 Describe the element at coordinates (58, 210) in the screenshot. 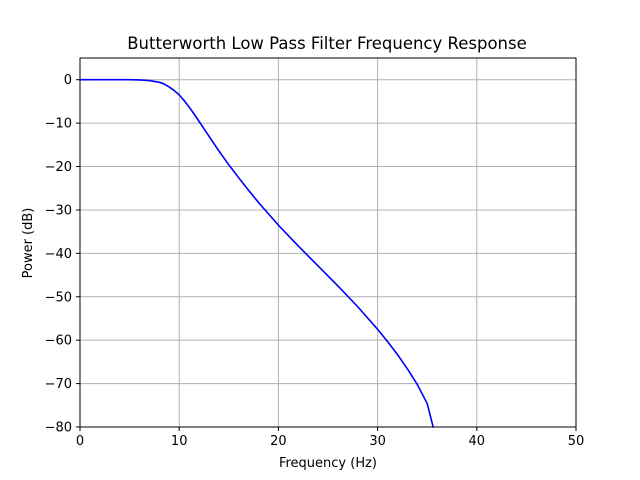

I see `y-tick-label: −30` at that location.